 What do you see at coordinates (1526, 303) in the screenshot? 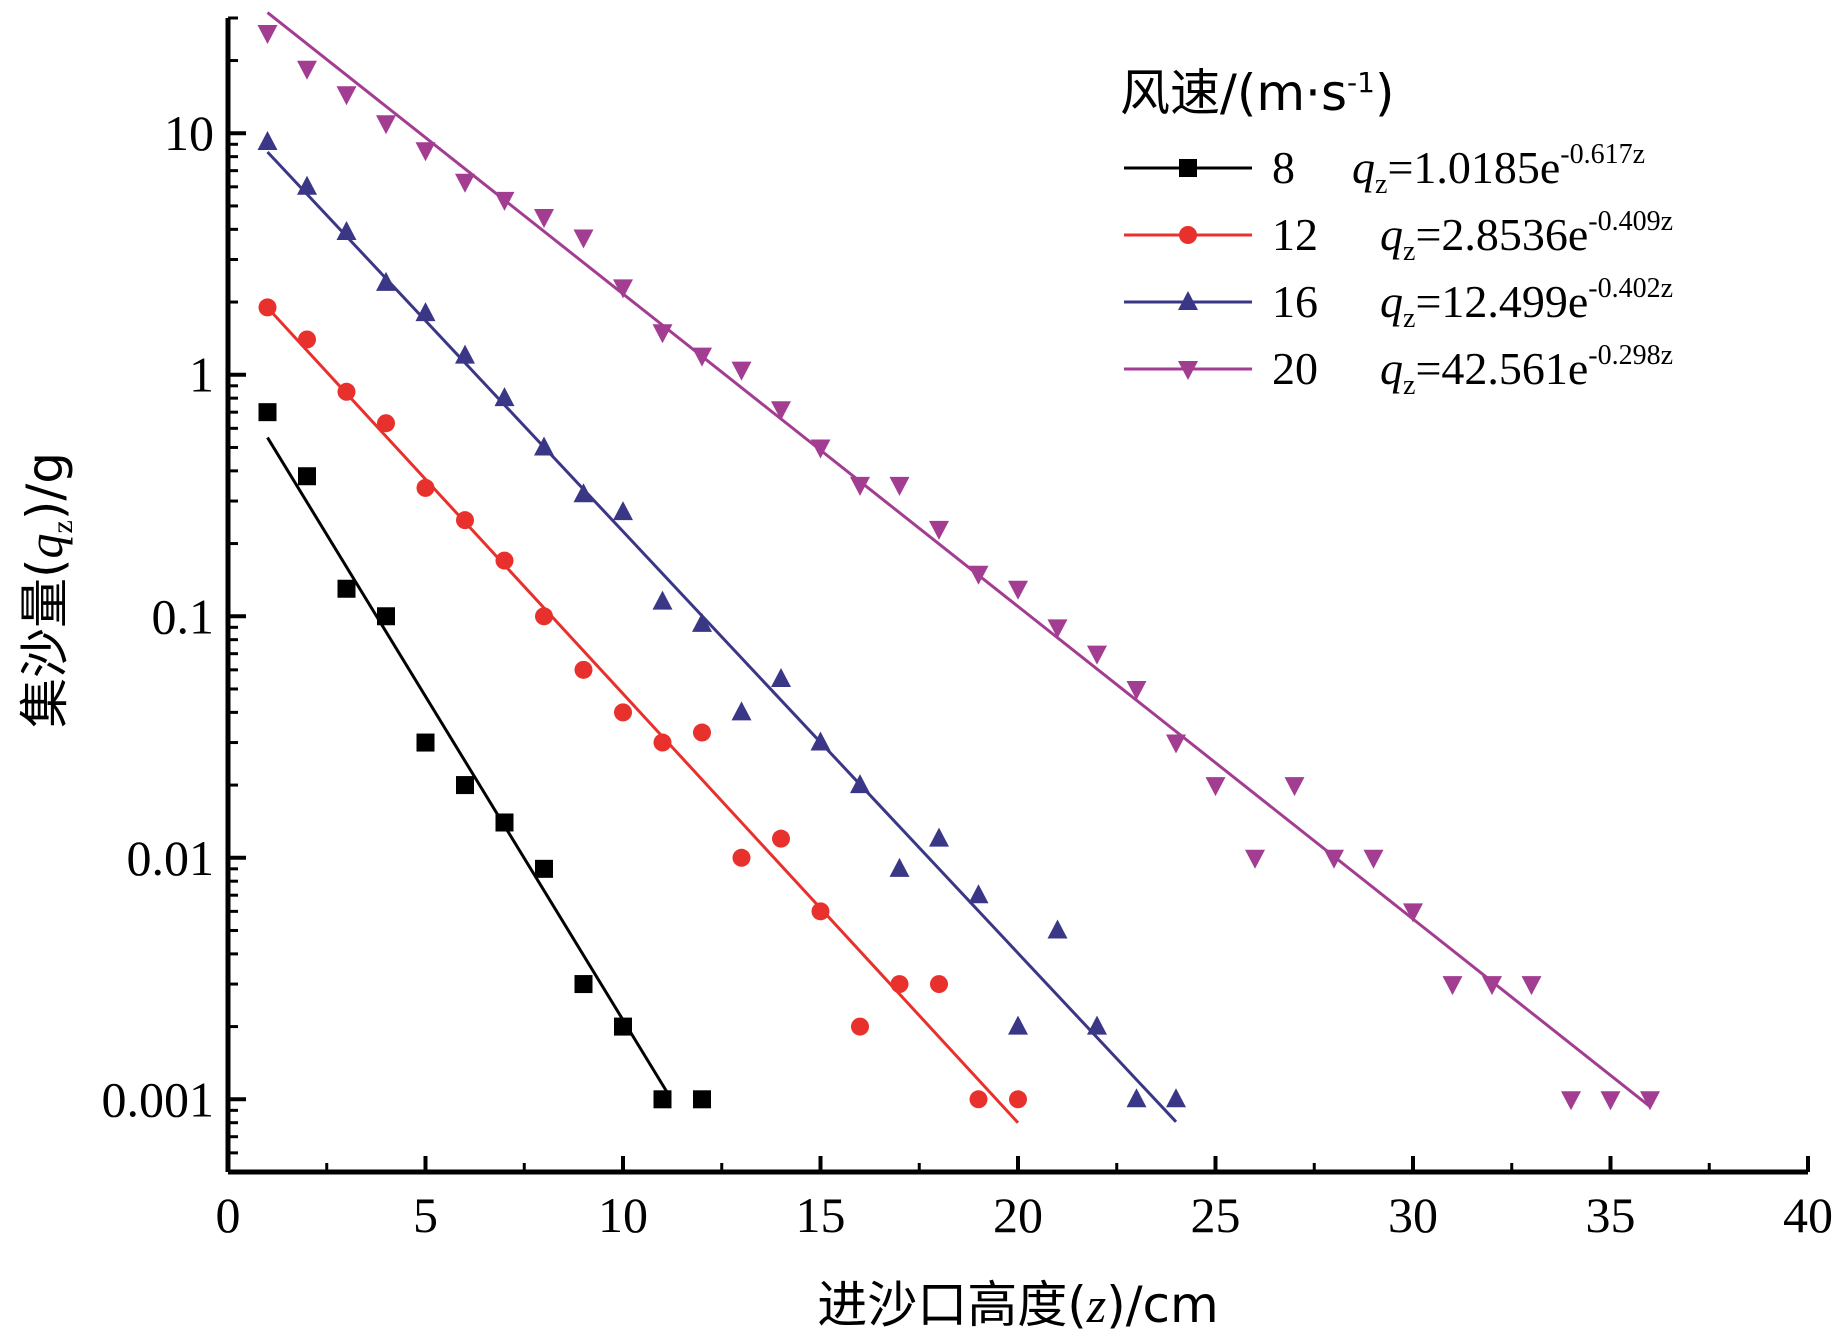
I see `legend-equation: qz=12.499e-0.402z` at bounding box center [1526, 303].